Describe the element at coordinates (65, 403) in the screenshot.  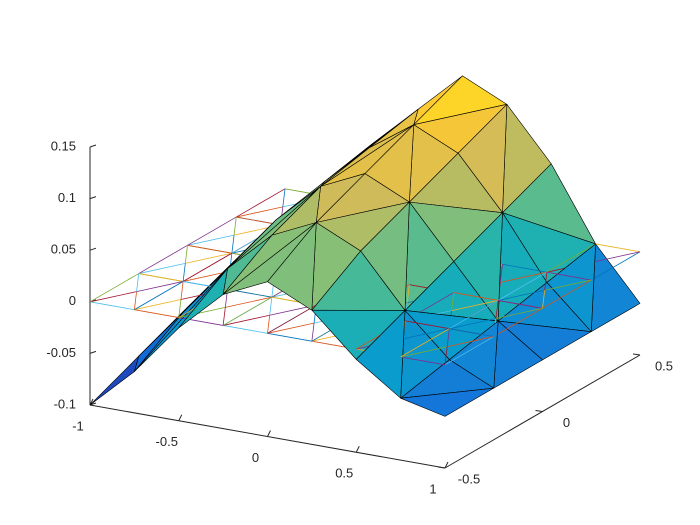
I see `z-tick-label: -0.1` at that location.